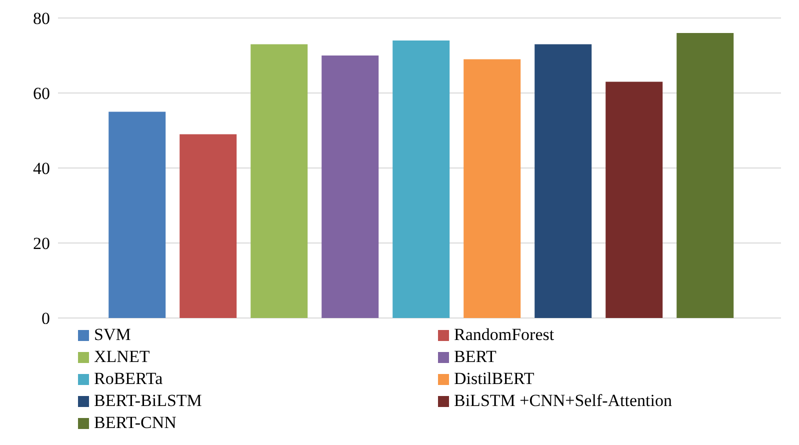 This screenshot has height=445, width=799. What do you see at coordinates (563, 401) in the screenshot?
I see `legend-label: BiLSTM +CNN+Self-Attention` at bounding box center [563, 401].